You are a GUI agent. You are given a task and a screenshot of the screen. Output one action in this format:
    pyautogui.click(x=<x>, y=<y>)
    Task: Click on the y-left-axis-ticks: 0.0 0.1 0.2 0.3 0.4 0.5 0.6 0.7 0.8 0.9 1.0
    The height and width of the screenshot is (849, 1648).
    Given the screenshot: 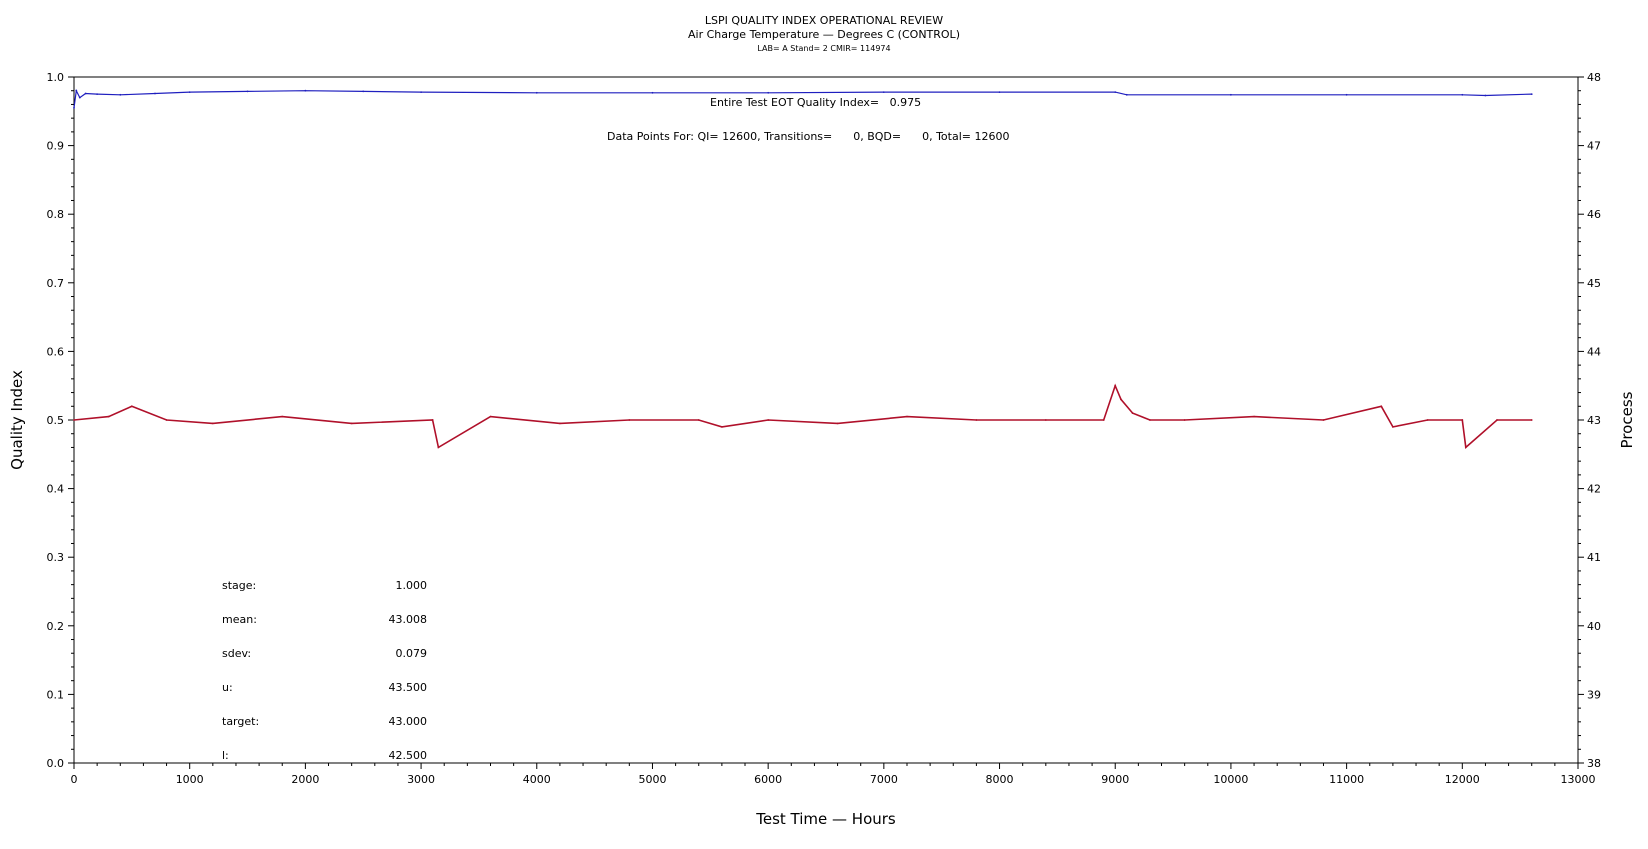 What is the action you would take?
    pyautogui.click(x=60, y=420)
    